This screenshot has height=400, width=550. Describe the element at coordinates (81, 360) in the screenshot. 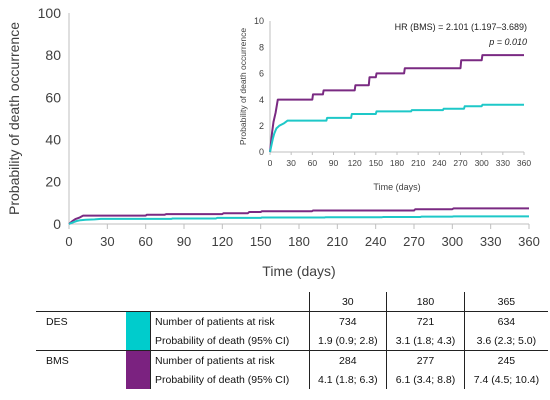

I see `group-label-bms: BMS` at that location.